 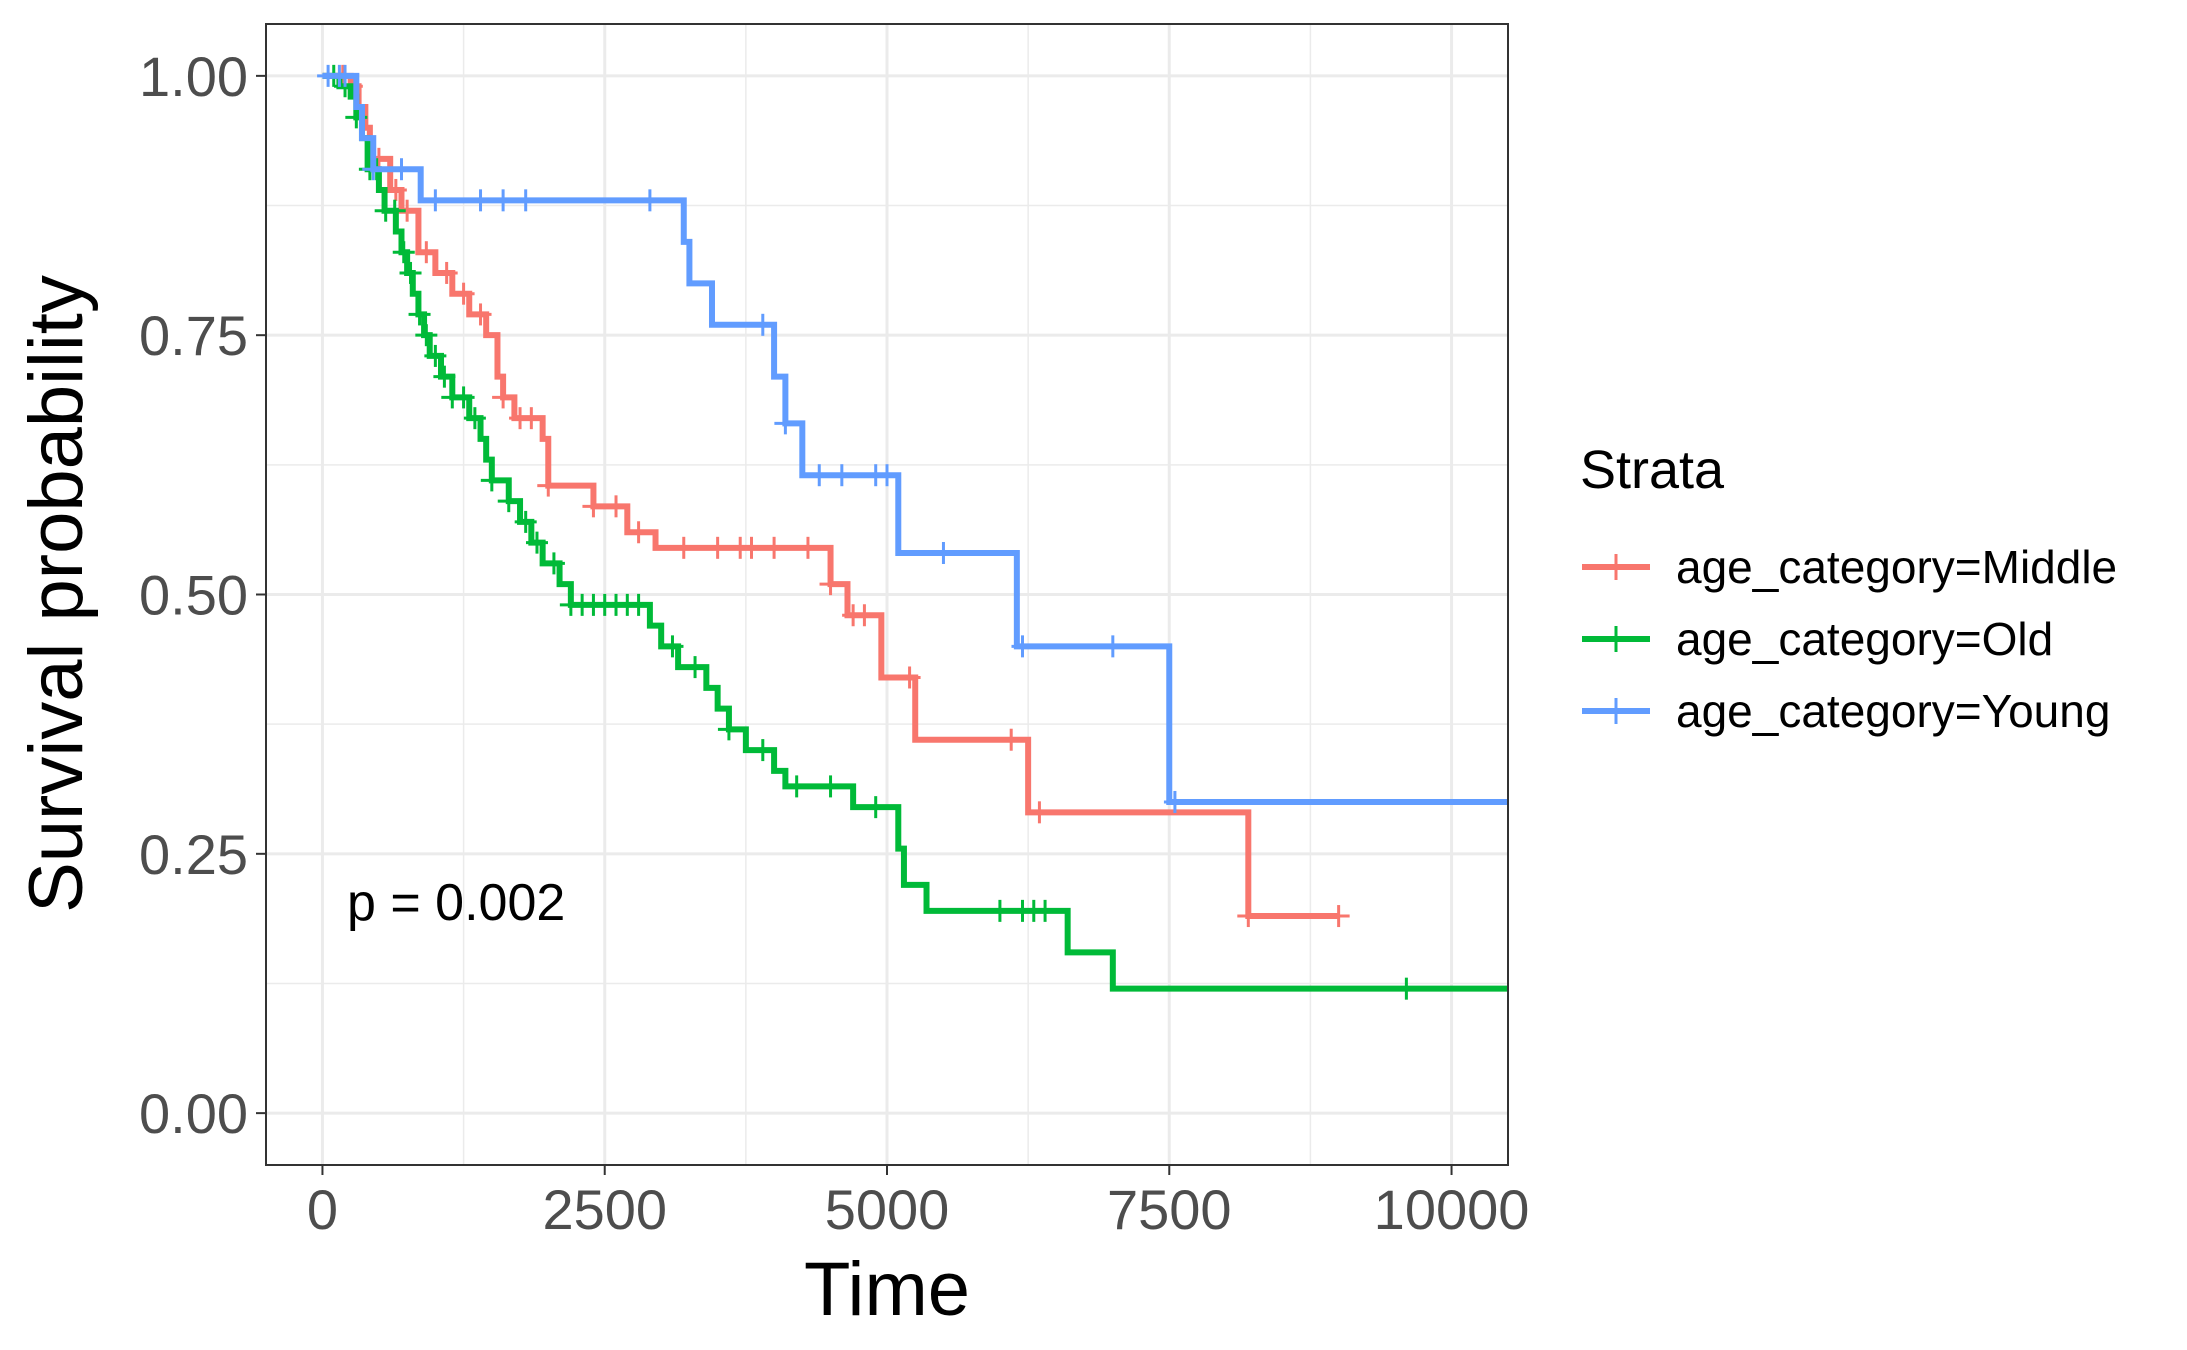 I want to click on x-tick-label: 5000, so click(x=887, y=1209).